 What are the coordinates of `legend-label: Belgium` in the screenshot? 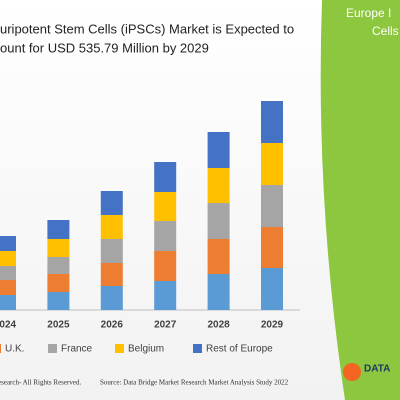 It's located at (146, 349).